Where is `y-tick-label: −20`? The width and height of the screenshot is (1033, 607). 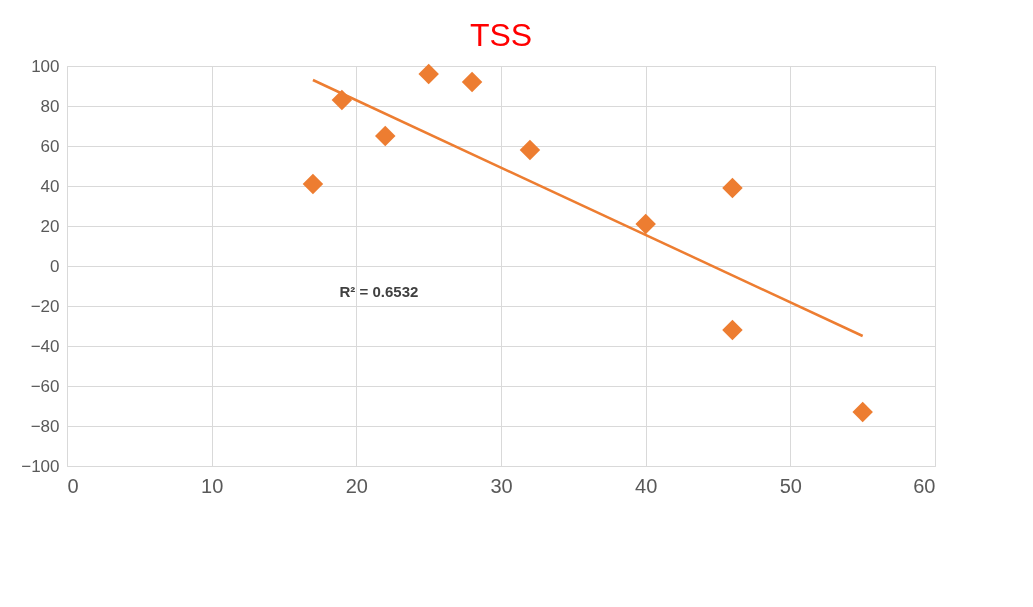
y-tick-label: −20 is located at coordinates (45, 306).